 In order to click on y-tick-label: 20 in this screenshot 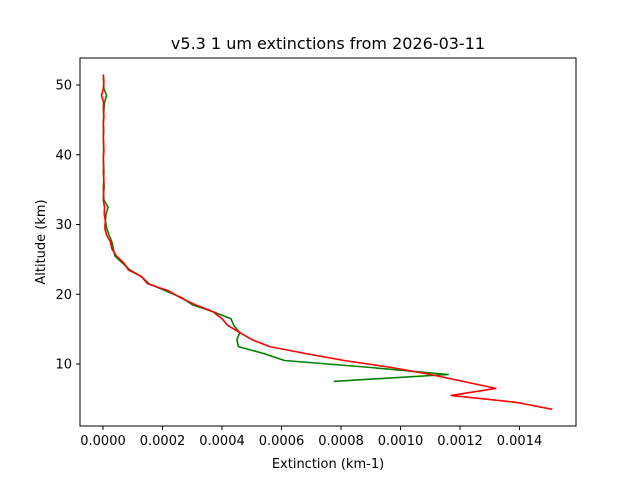, I will do `click(63, 295)`.